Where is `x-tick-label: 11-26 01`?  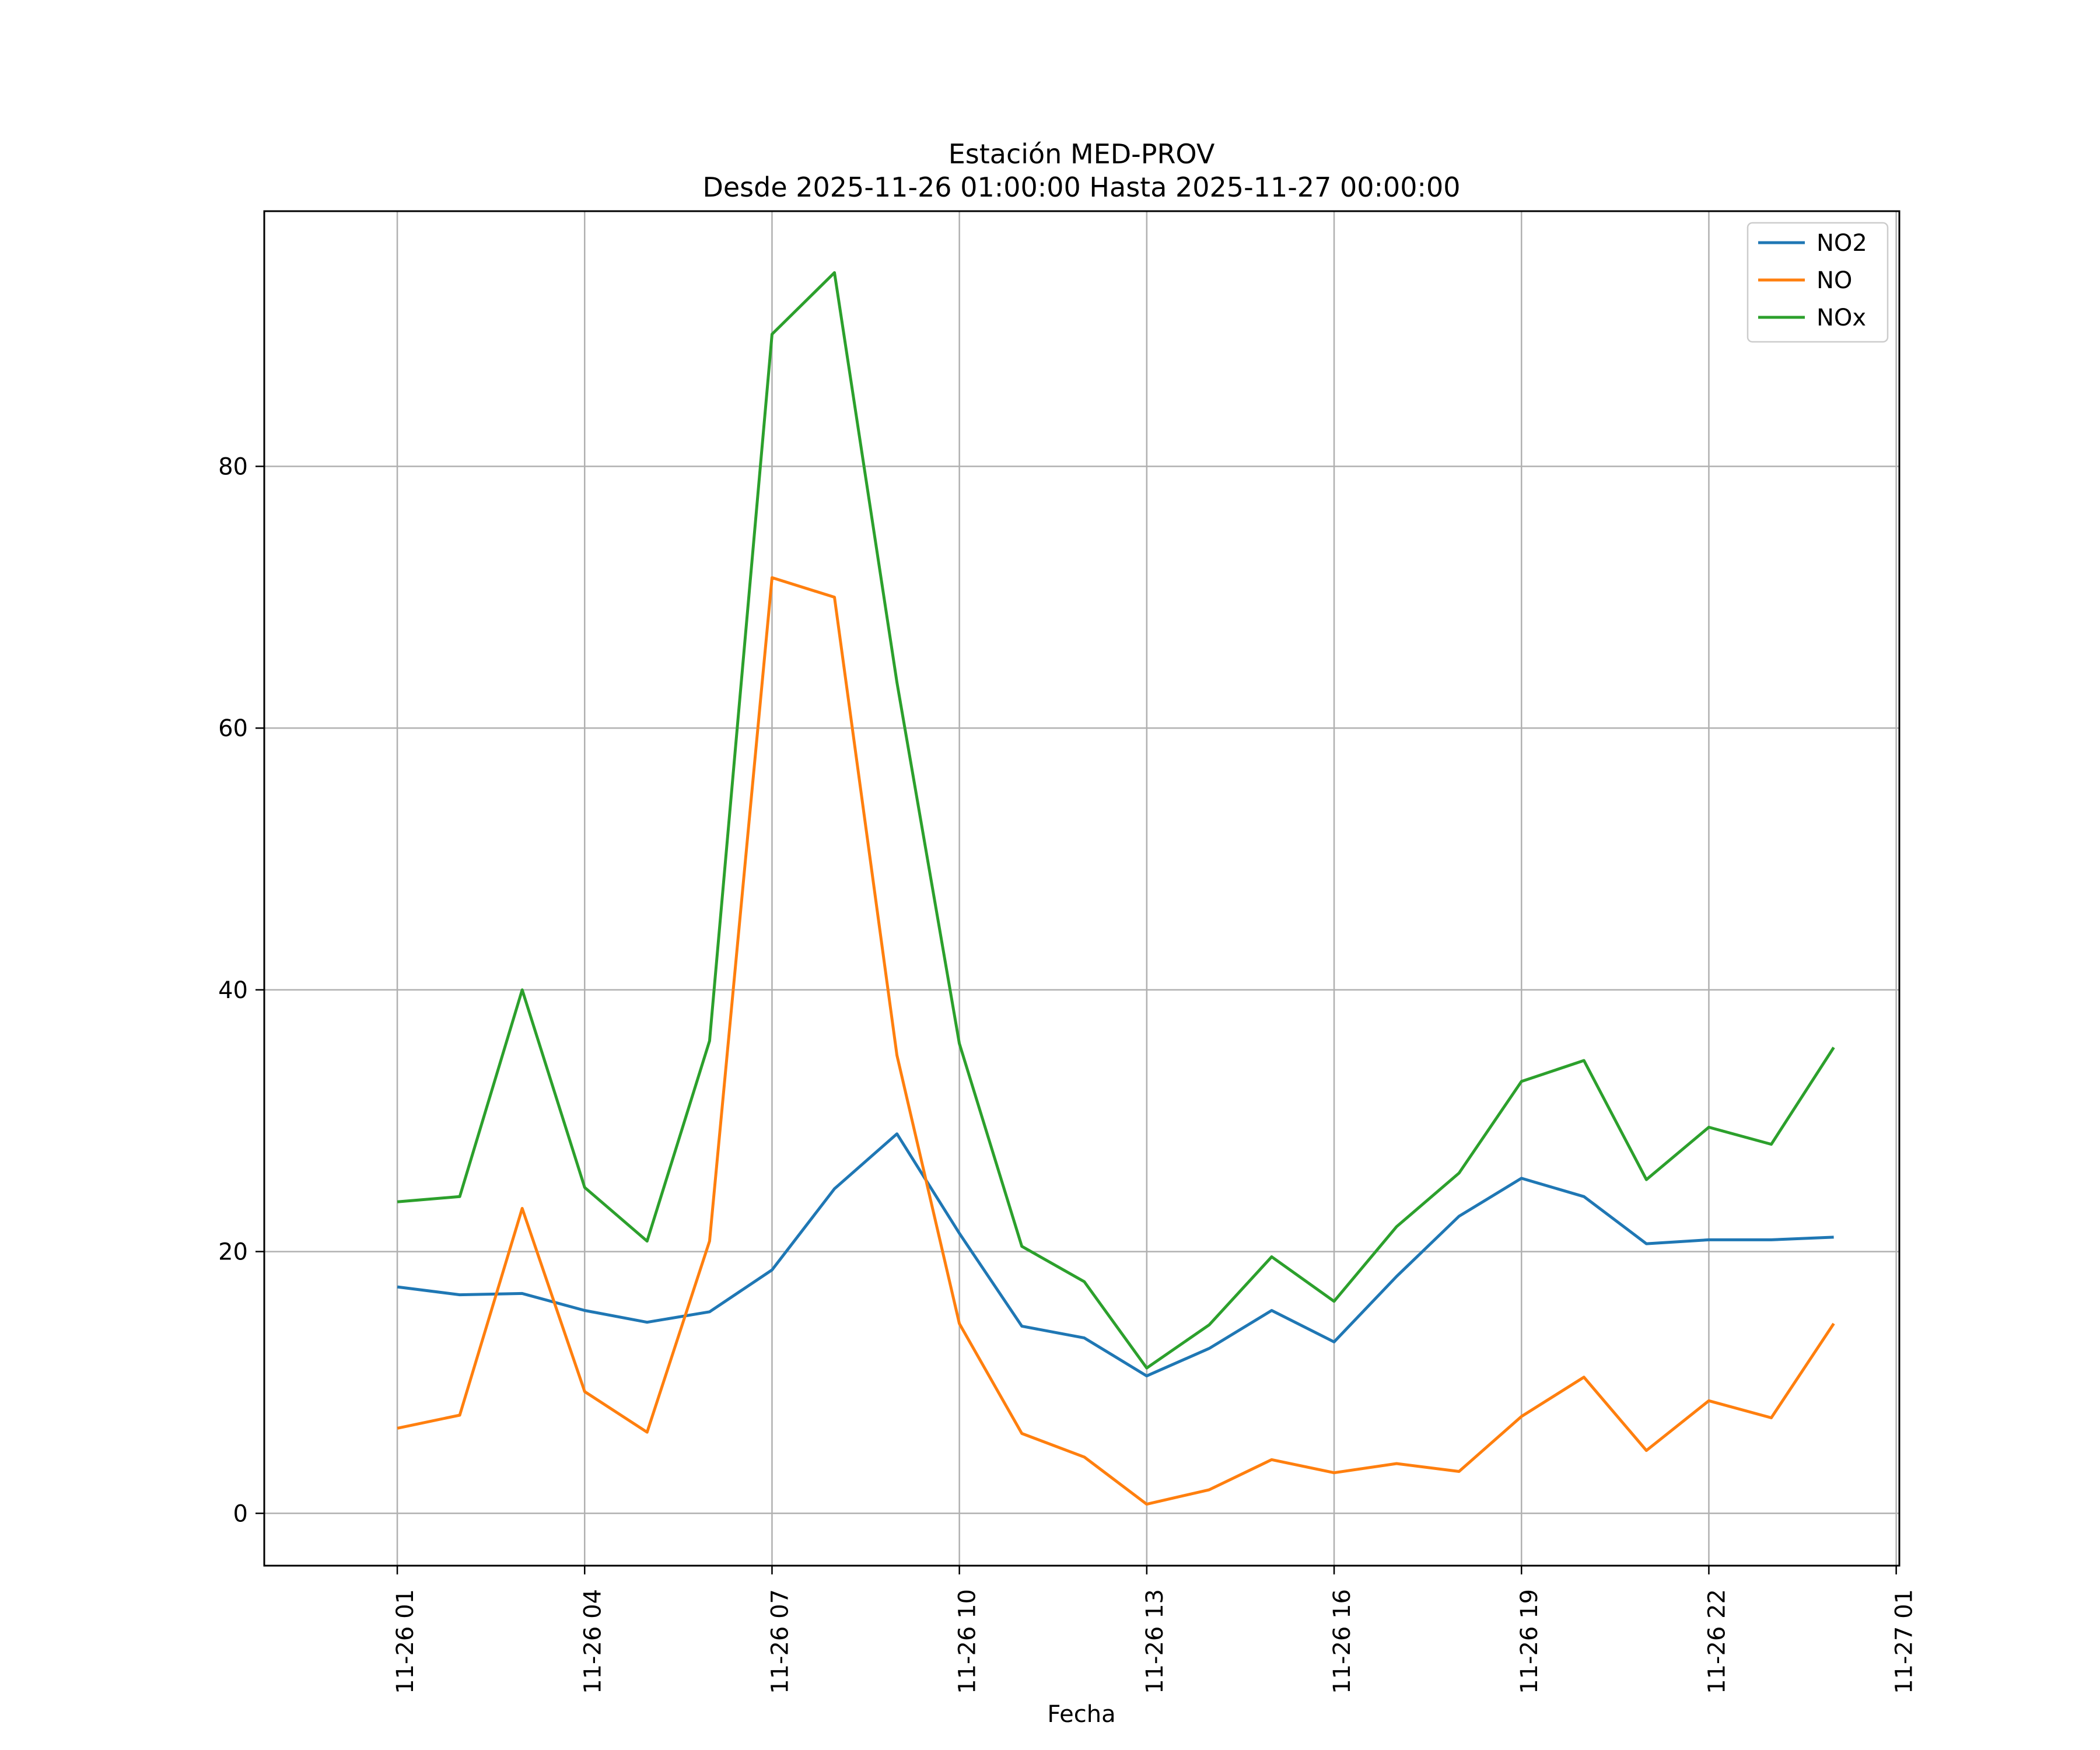 x-tick-label: 11-26 01 is located at coordinates (405, 1641).